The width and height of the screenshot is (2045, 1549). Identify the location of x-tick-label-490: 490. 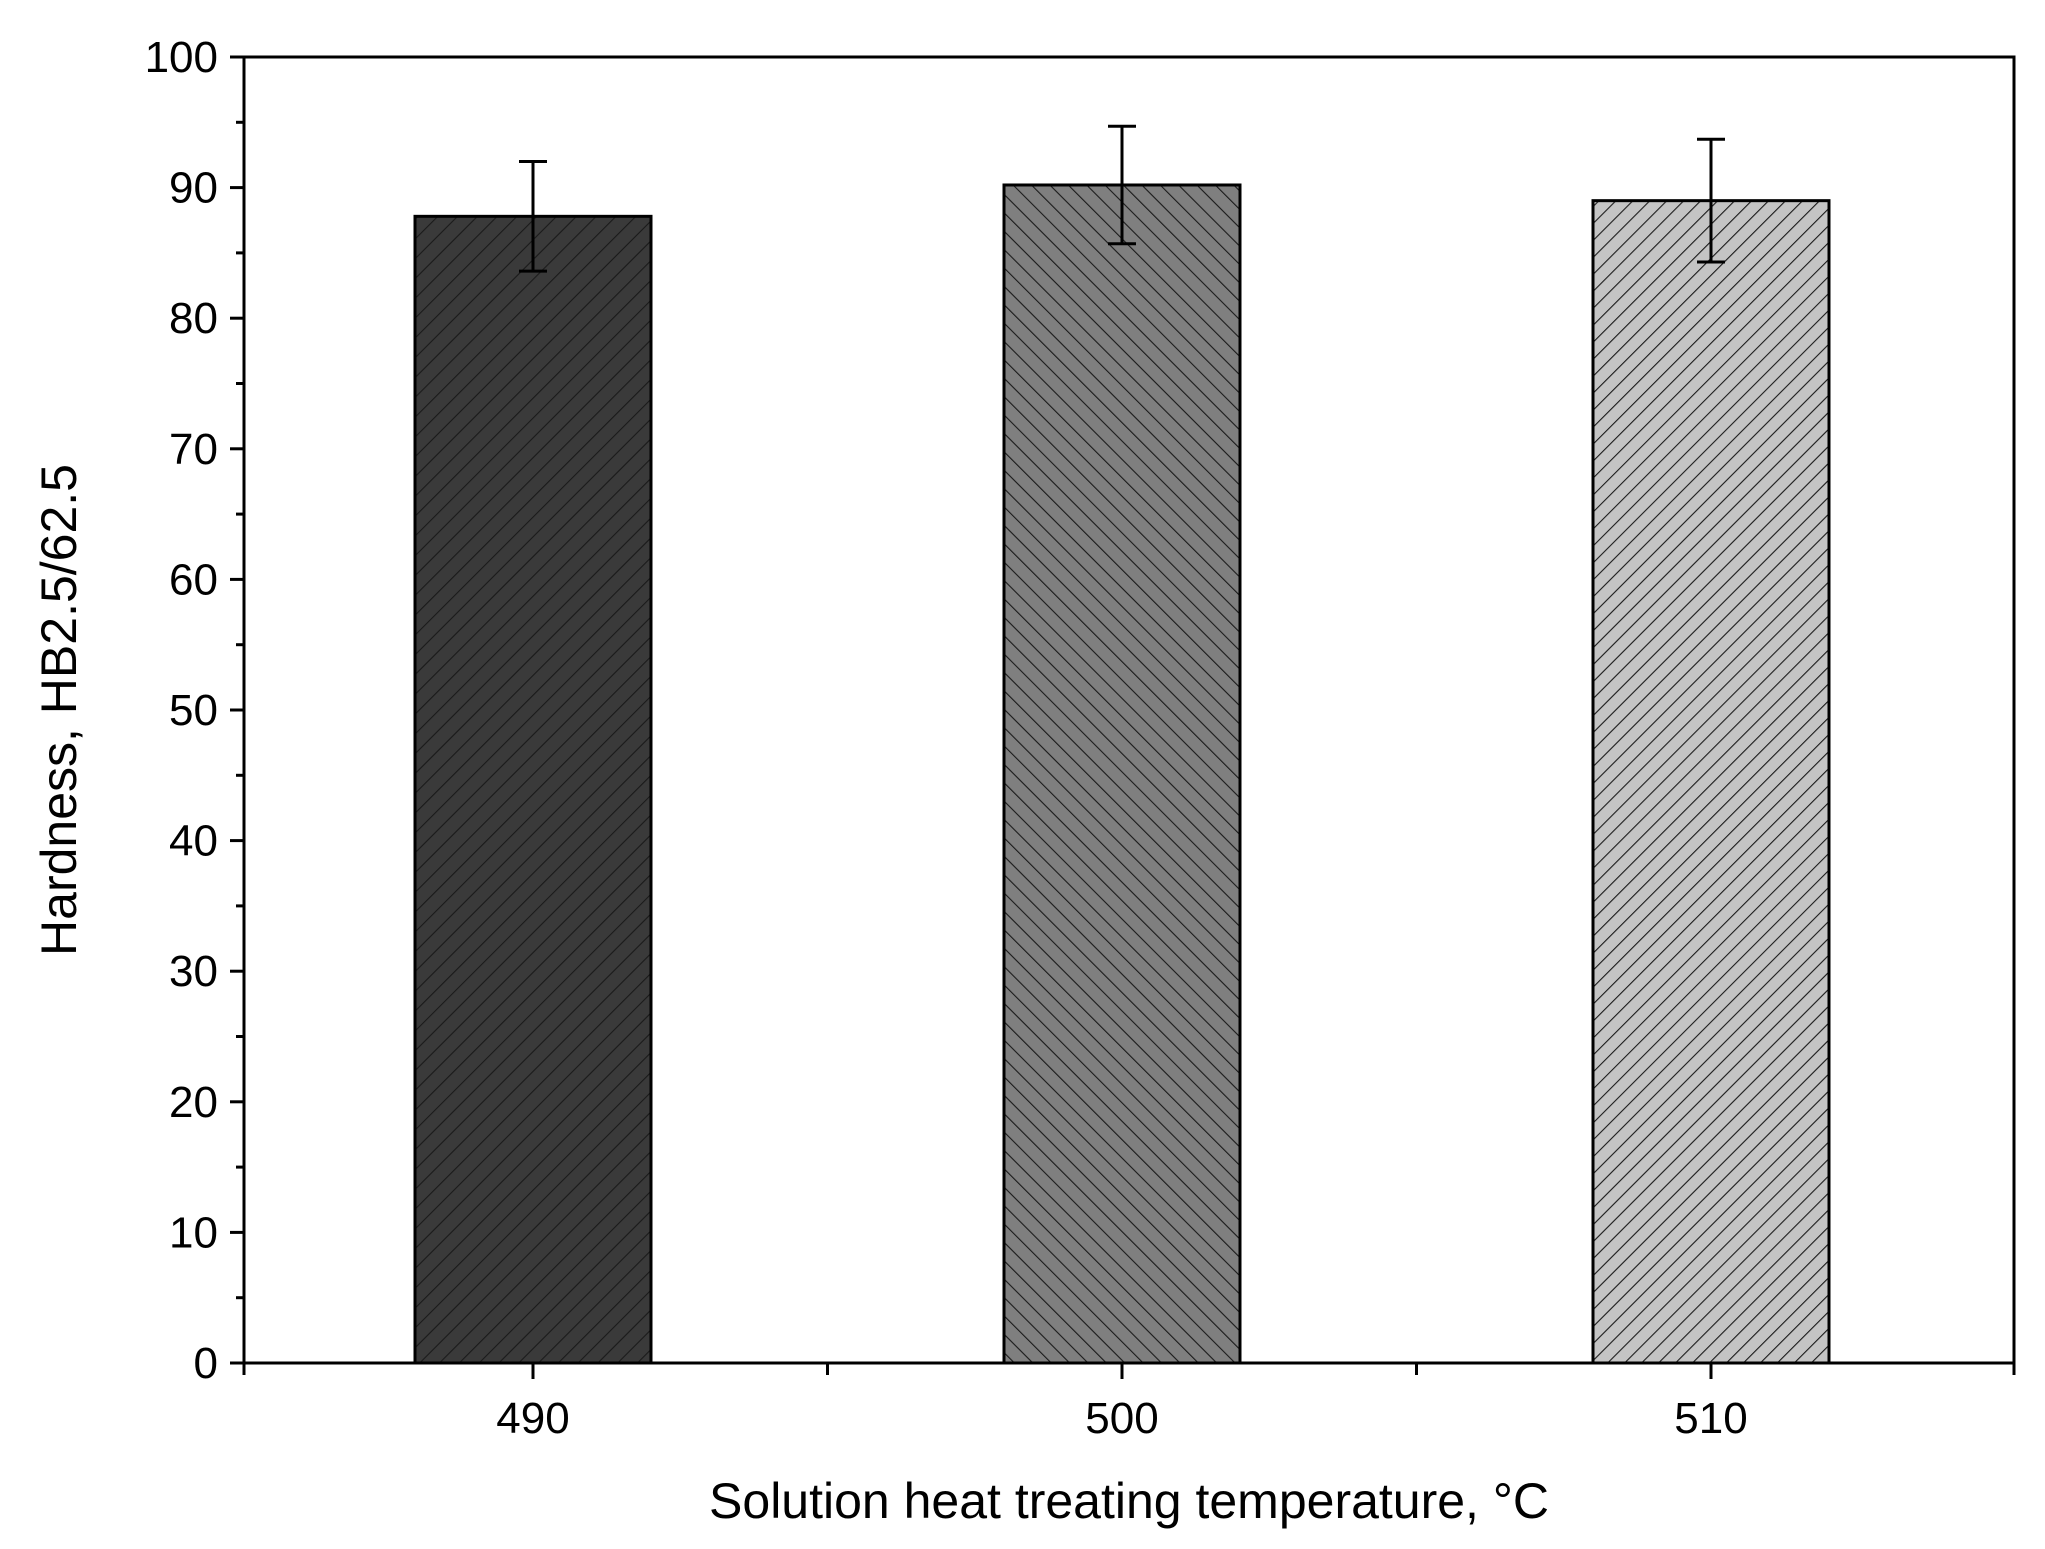
(532, 1418).